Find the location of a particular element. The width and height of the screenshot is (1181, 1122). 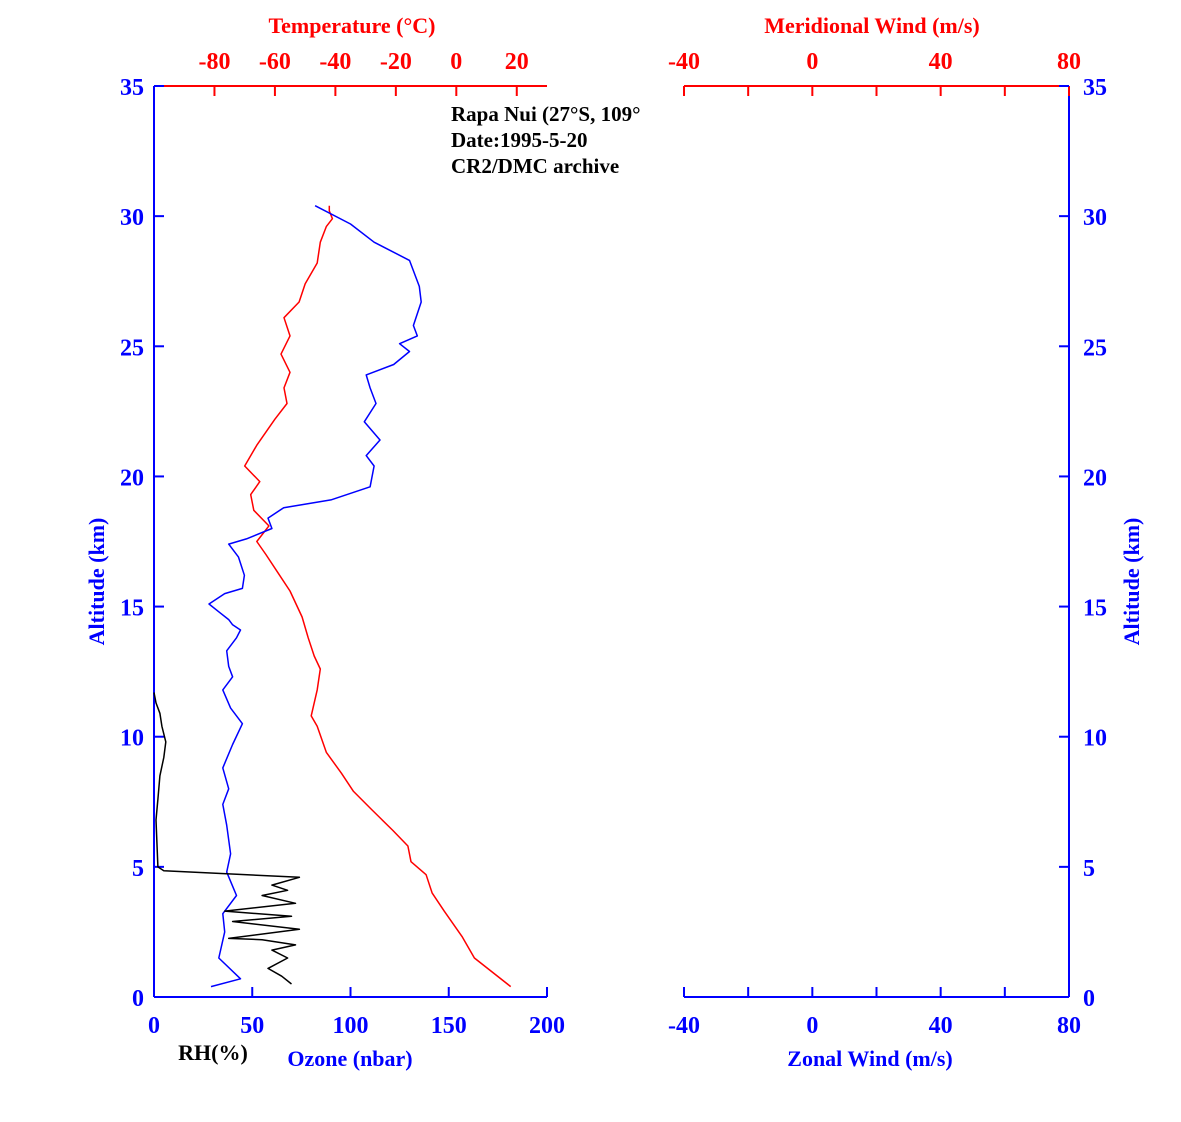

zonal-wind-tick-label: 80 is located at coordinates (1069, 1026).